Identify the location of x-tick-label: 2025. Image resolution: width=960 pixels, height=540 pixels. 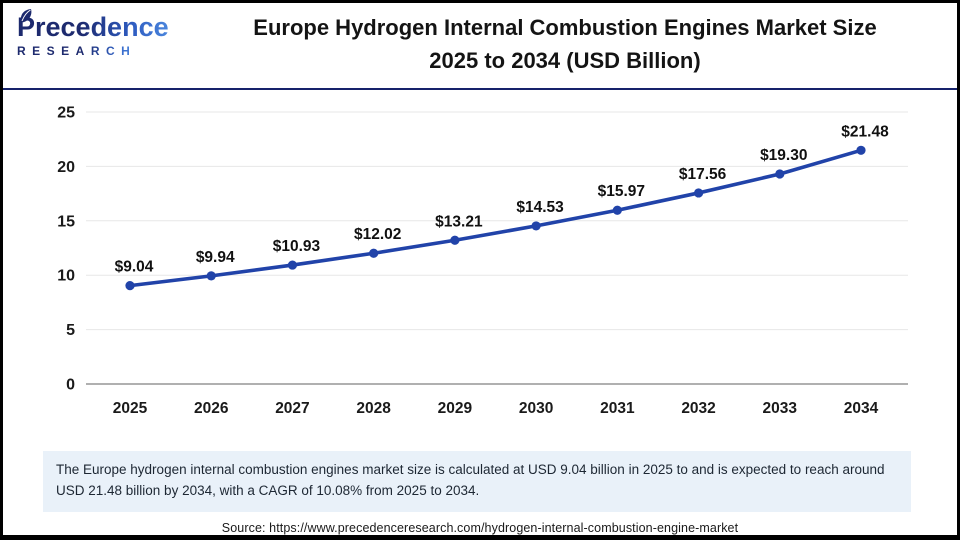
(130, 408).